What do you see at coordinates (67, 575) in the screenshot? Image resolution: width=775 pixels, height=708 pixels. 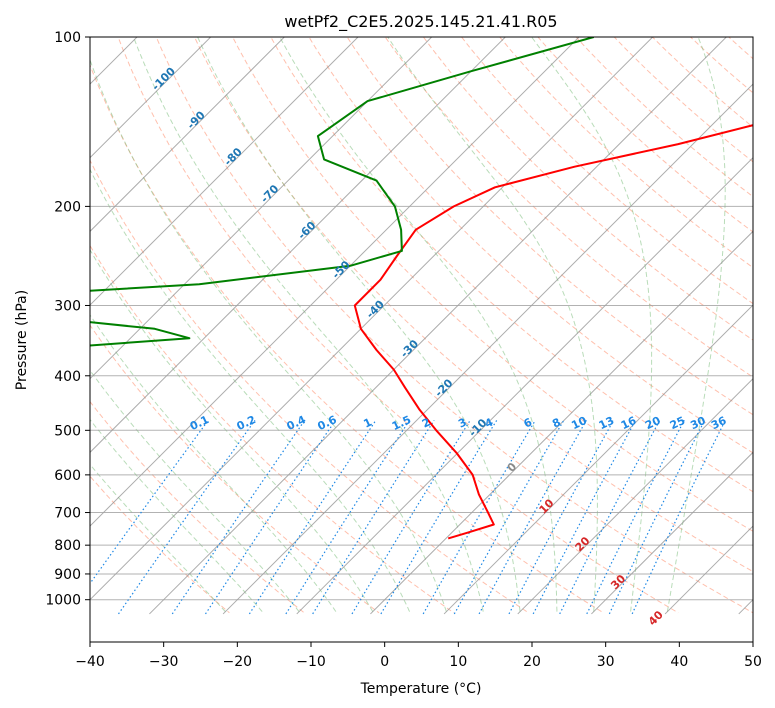 I see `y-tick-label: 900` at bounding box center [67, 575].